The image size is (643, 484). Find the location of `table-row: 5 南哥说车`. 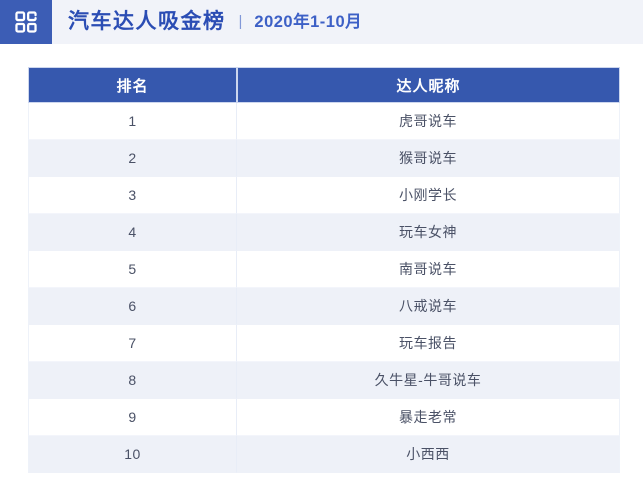

table-row: 5 南哥说车 is located at coordinates (324, 269).